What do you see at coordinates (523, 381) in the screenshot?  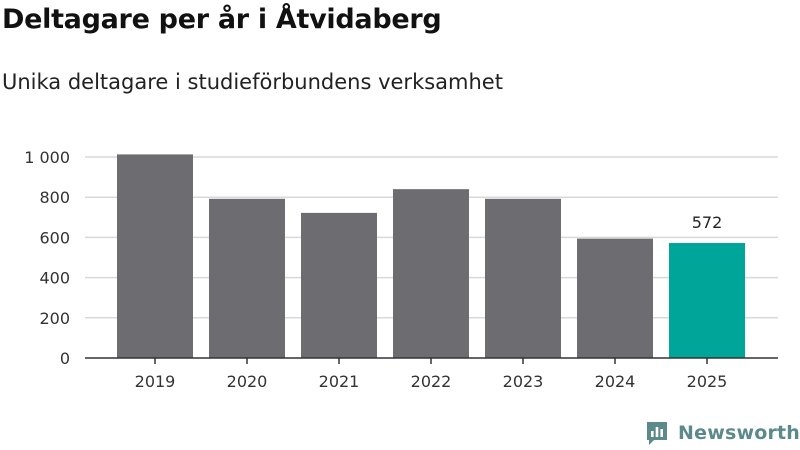 I see `x-tick-label: 2023` at bounding box center [523, 381].